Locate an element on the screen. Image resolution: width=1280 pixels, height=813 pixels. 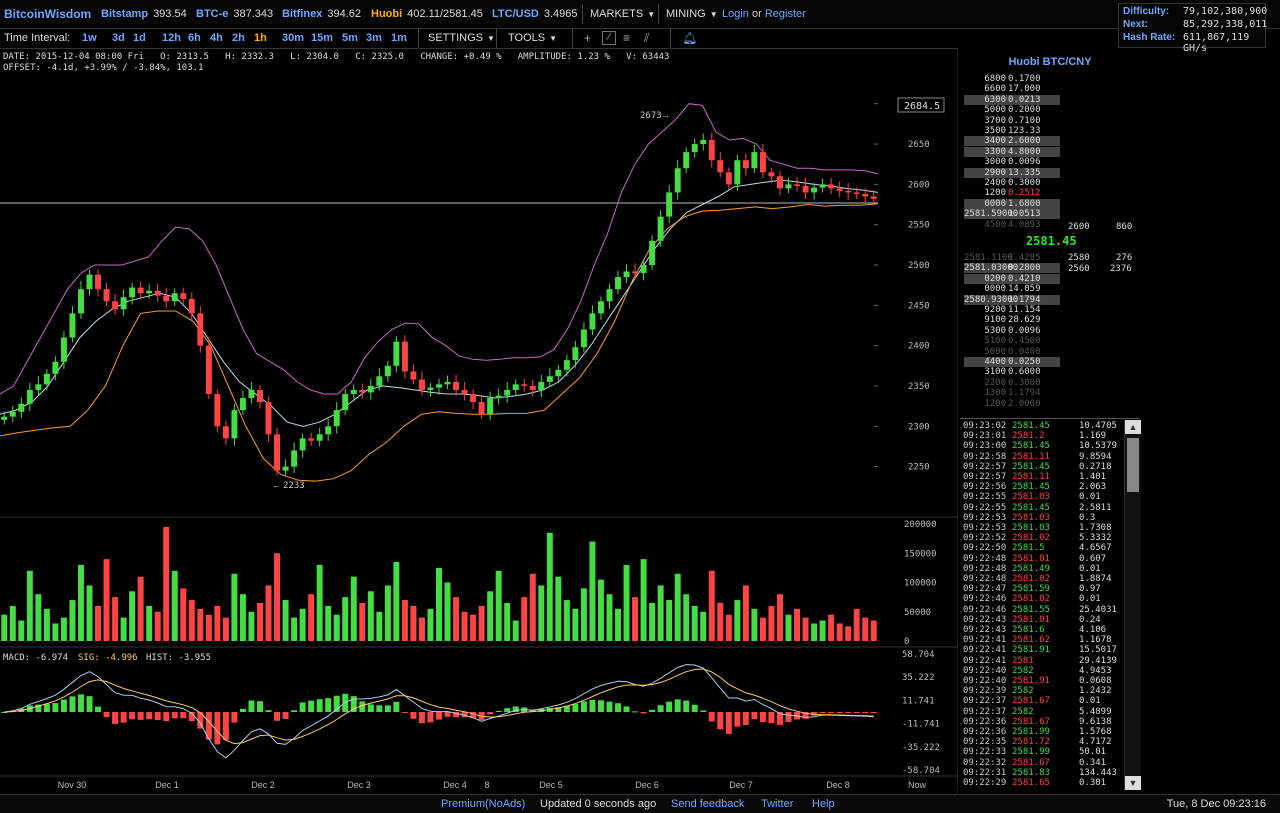
interval-5m: 5m is located at coordinates (350, 38).